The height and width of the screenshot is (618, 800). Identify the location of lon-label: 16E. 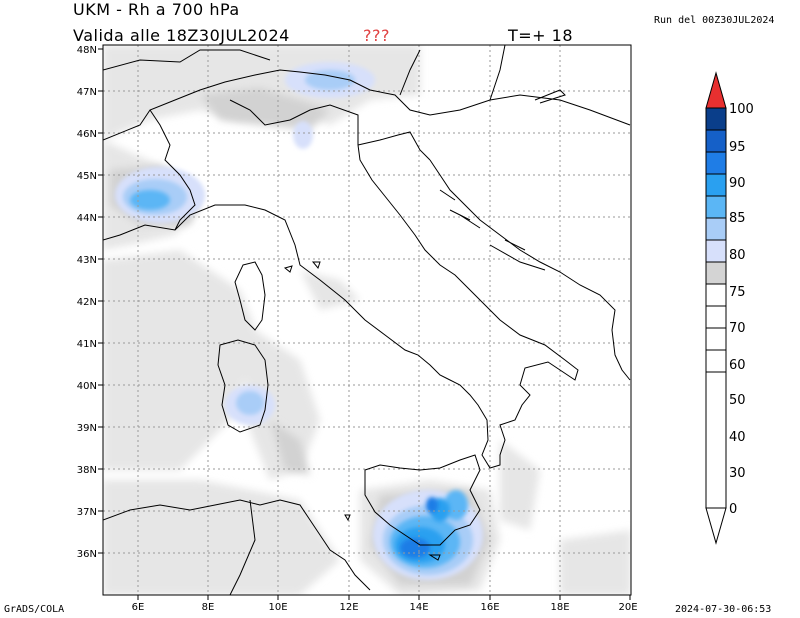
(489, 607).